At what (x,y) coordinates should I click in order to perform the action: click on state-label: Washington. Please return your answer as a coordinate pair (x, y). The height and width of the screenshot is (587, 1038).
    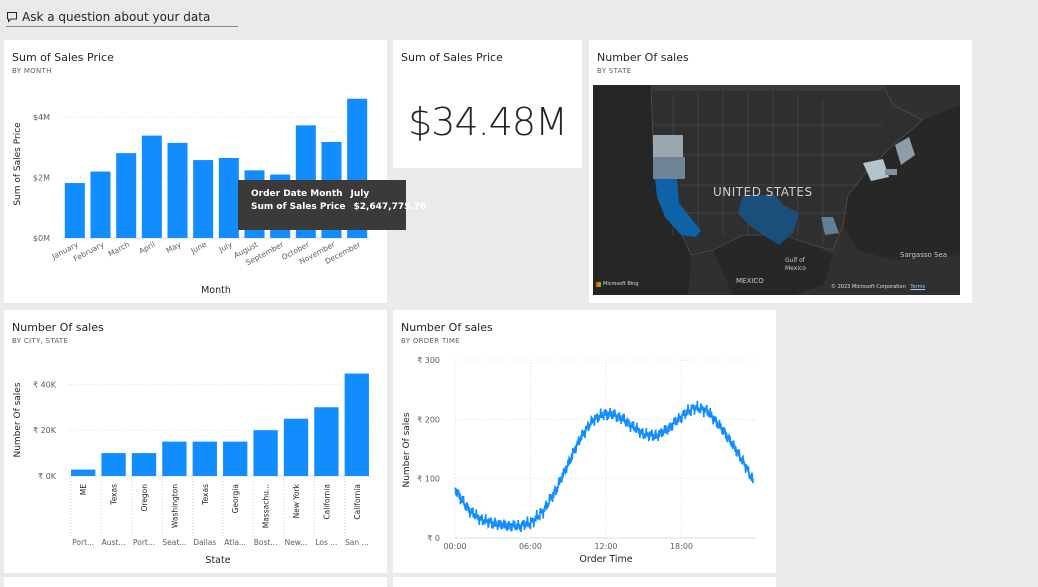
    Looking at the image, I should click on (174, 506).